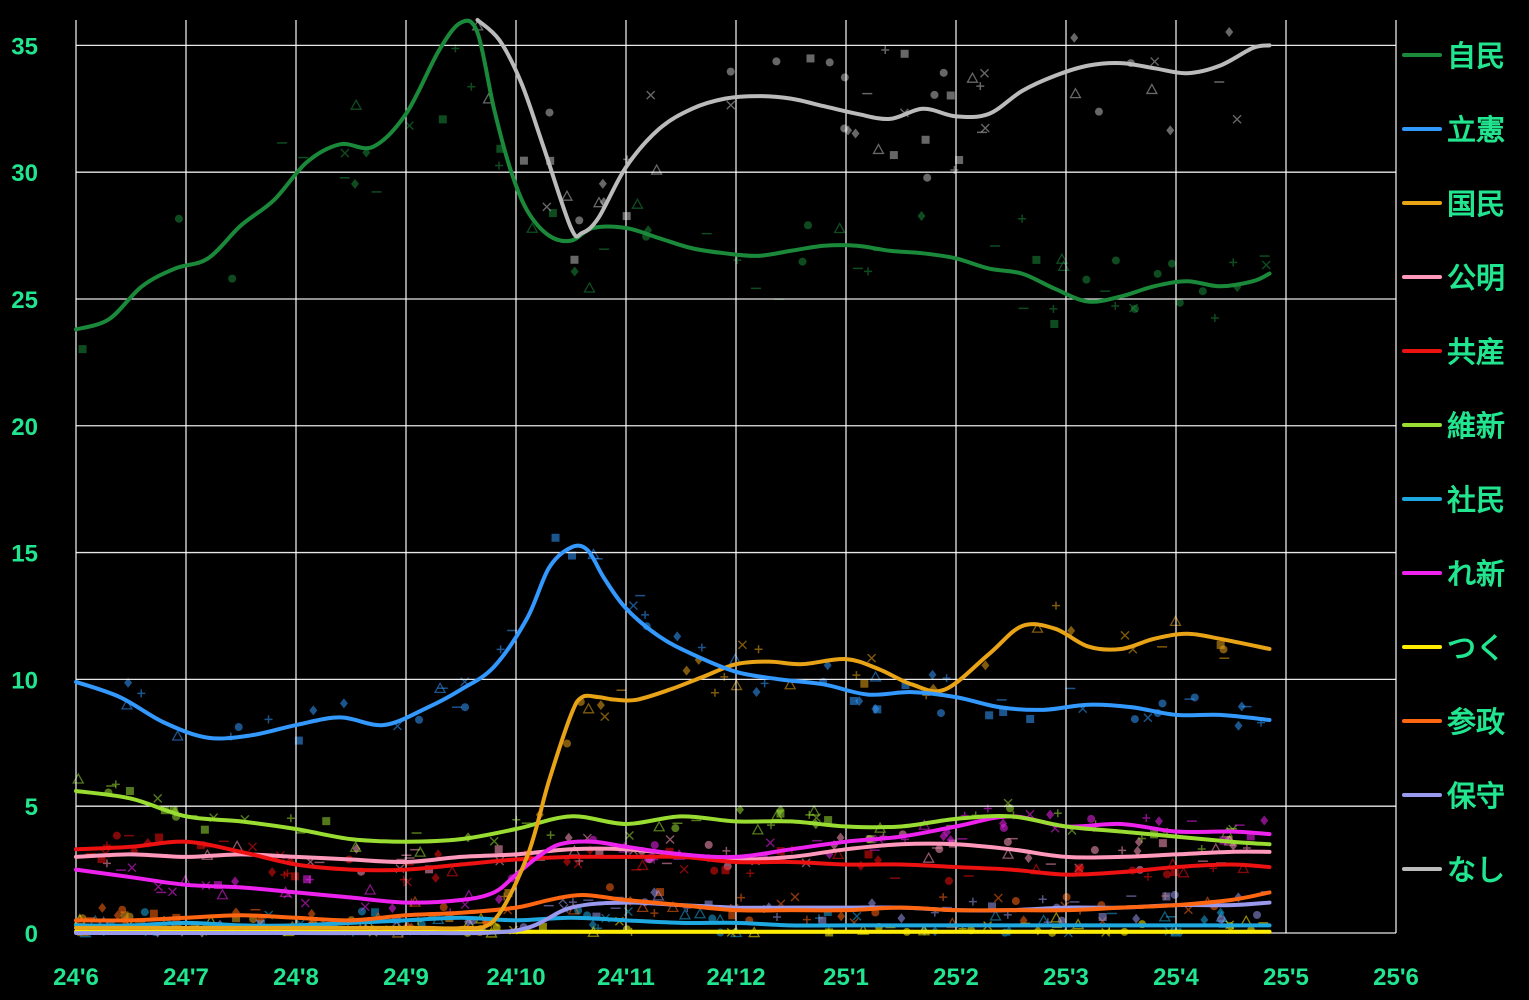  Describe the element at coordinates (296, 977) in the screenshot. I see `x-tick-label: 24'8` at that location.